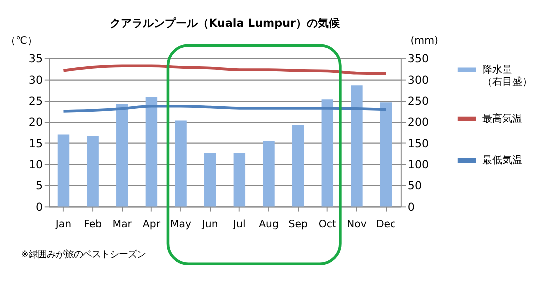 The image size is (538, 292). I want to click on y2-tick-label: 50, so click(415, 186).